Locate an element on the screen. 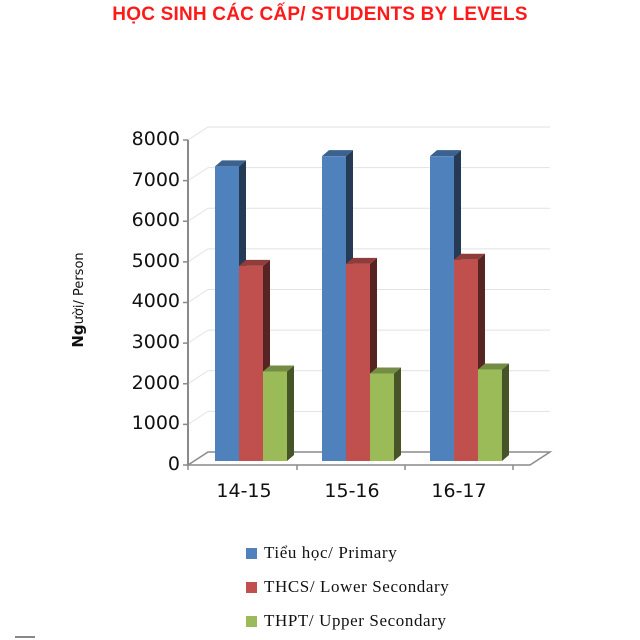  legend-item-primary: Tiểu học/ Primary is located at coordinates (347, 553).